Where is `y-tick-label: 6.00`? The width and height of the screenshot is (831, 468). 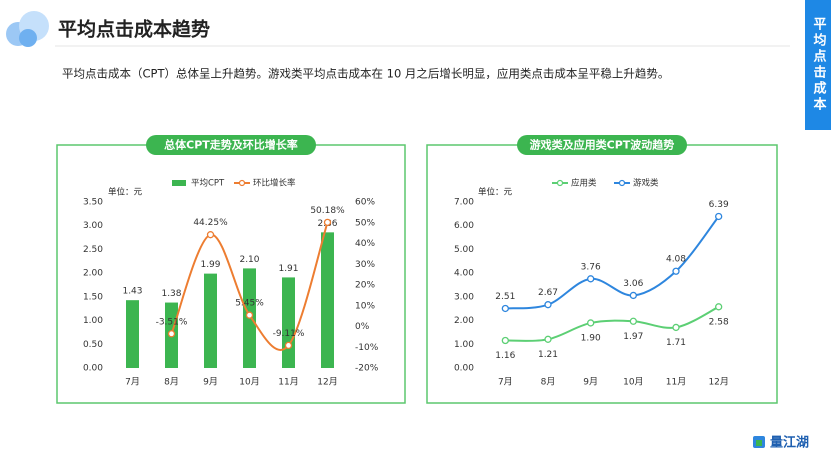
y-tick-label: 6.00 is located at coordinates (464, 226).